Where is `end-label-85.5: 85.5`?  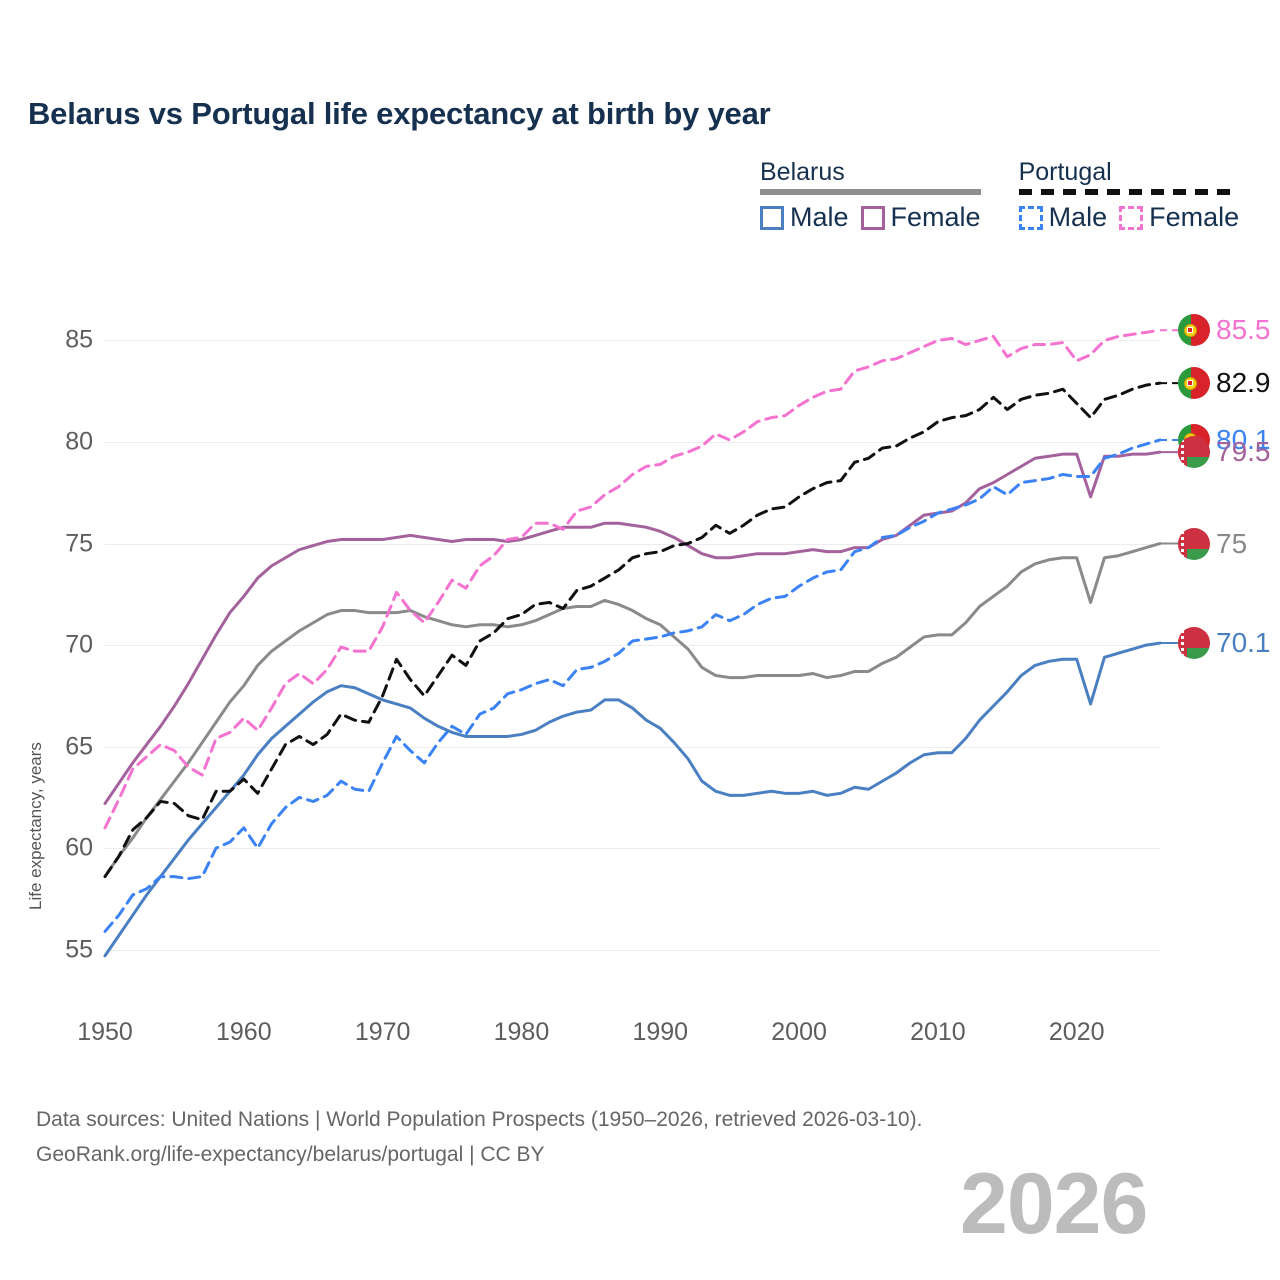
end-label-85.5: 85.5 is located at coordinates (1224, 330).